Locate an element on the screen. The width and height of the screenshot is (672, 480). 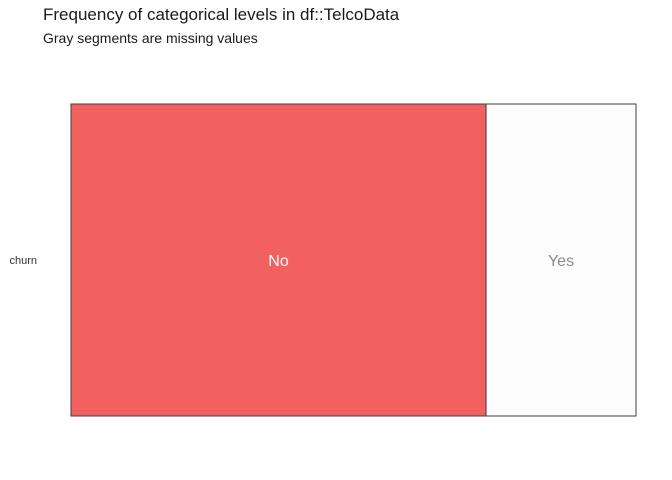
bar-segment-yes is located at coordinates (561, 260).